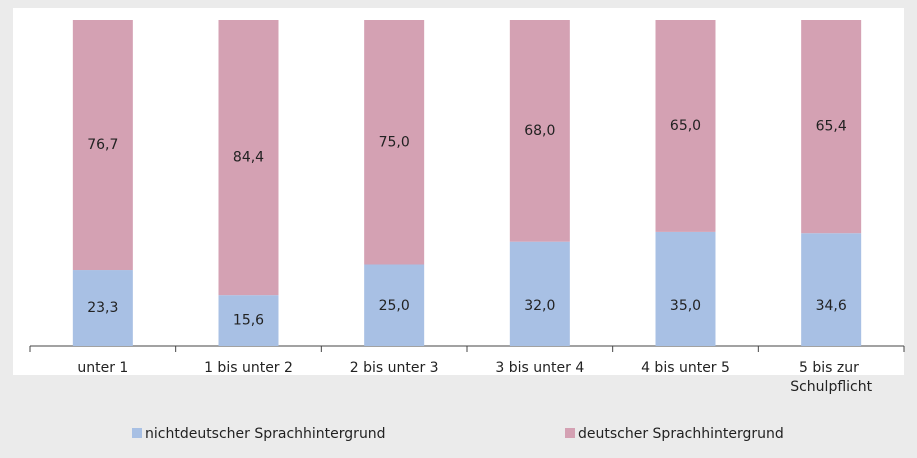 The width and height of the screenshot is (917, 458). What do you see at coordinates (265, 434) in the screenshot?
I see `legend-label: nichtdeutscher Sprachhintergrund` at bounding box center [265, 434].